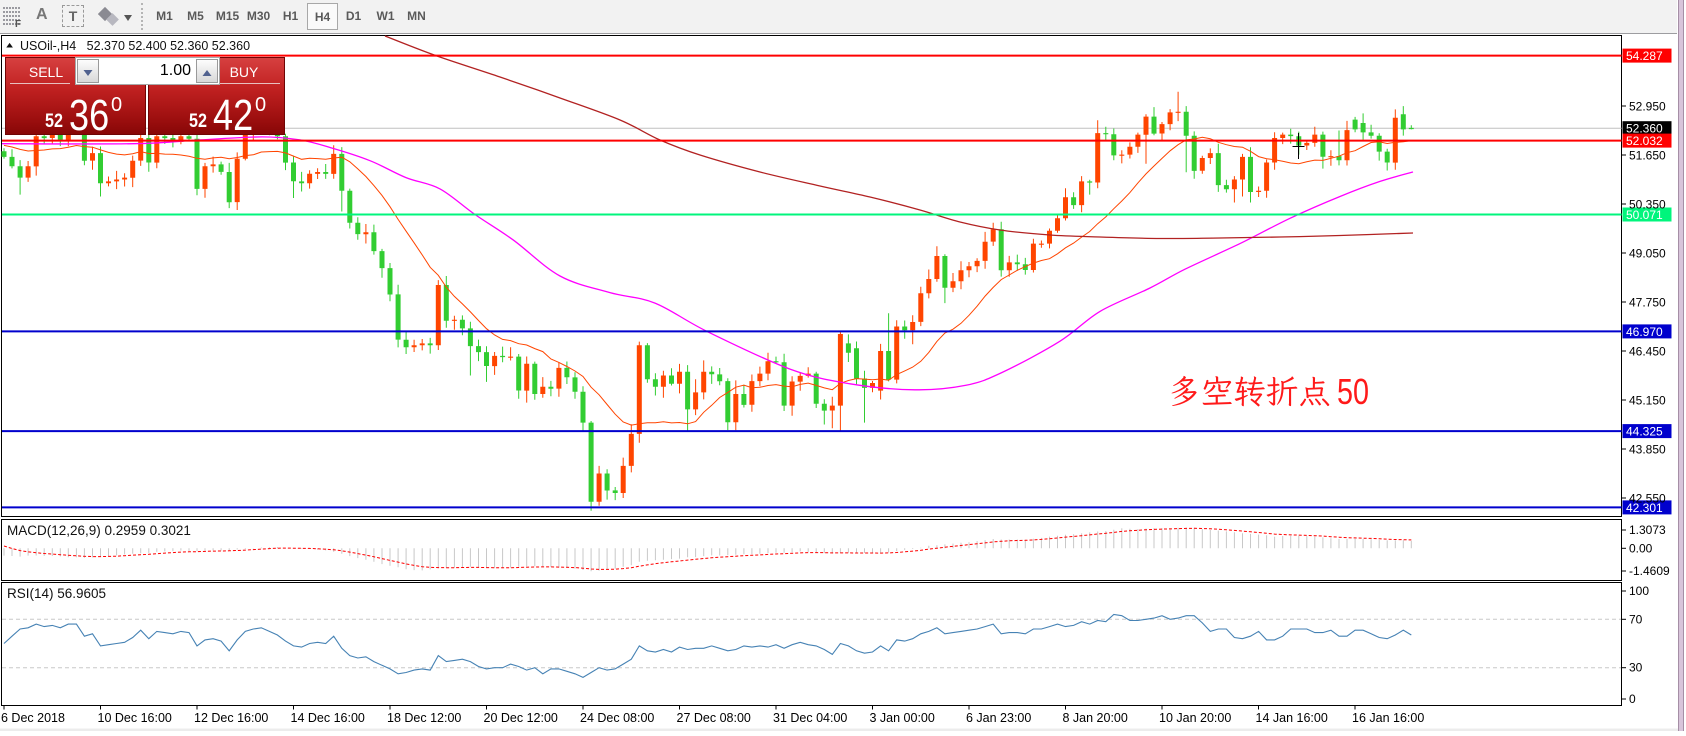  What do you see at coordinates (1644, 56) in the screenshot?
I see `svg-text: 54.287` at bounding box center [1644, 56].